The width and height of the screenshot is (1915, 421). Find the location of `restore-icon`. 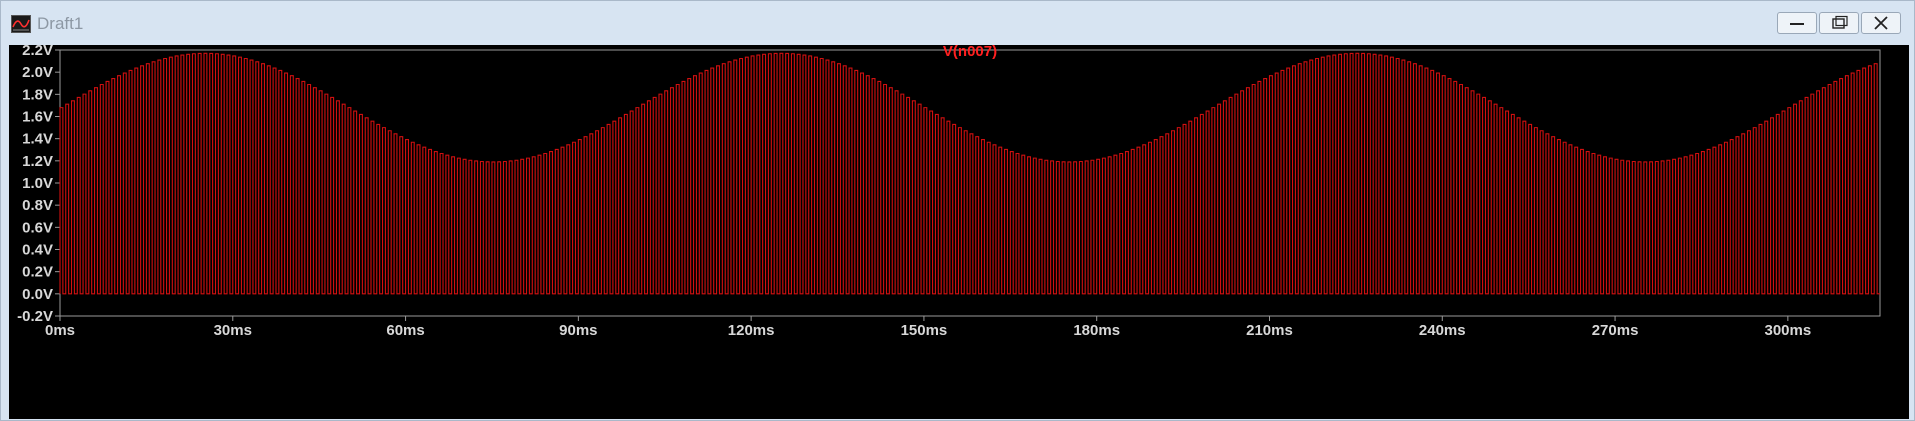

restore-icon is located at coordinates (1840, 22).